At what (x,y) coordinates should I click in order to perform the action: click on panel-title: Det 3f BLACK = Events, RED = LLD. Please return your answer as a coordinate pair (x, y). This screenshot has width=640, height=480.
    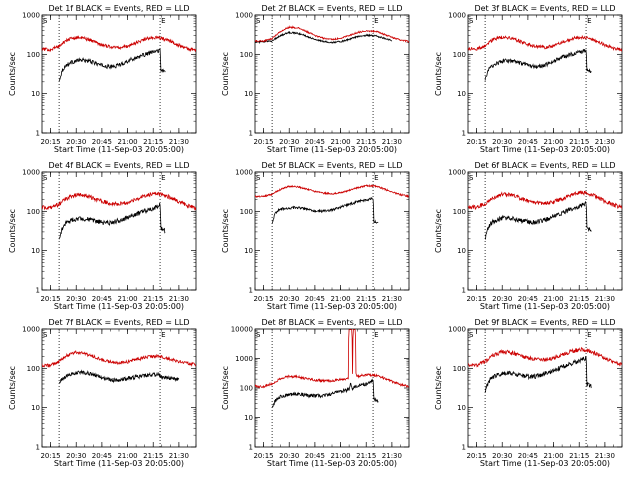
    Looking at the image, I should click on (544, 8).